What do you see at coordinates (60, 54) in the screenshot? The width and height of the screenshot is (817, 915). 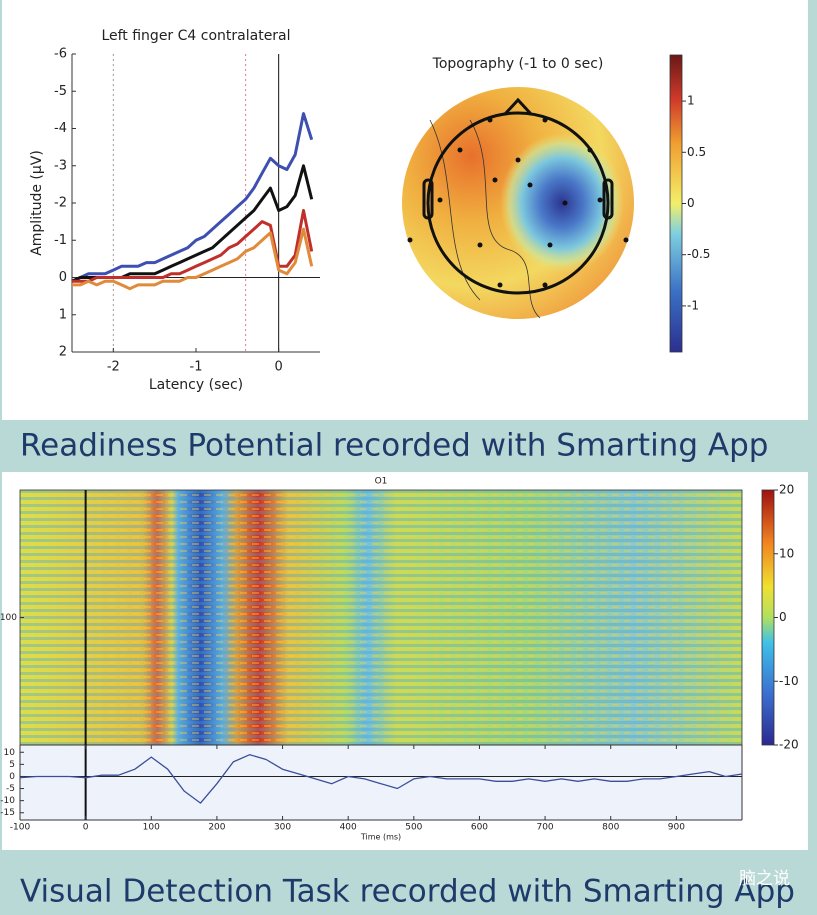 I see `y-tick-label: -6` at bounding box center [60, 54].